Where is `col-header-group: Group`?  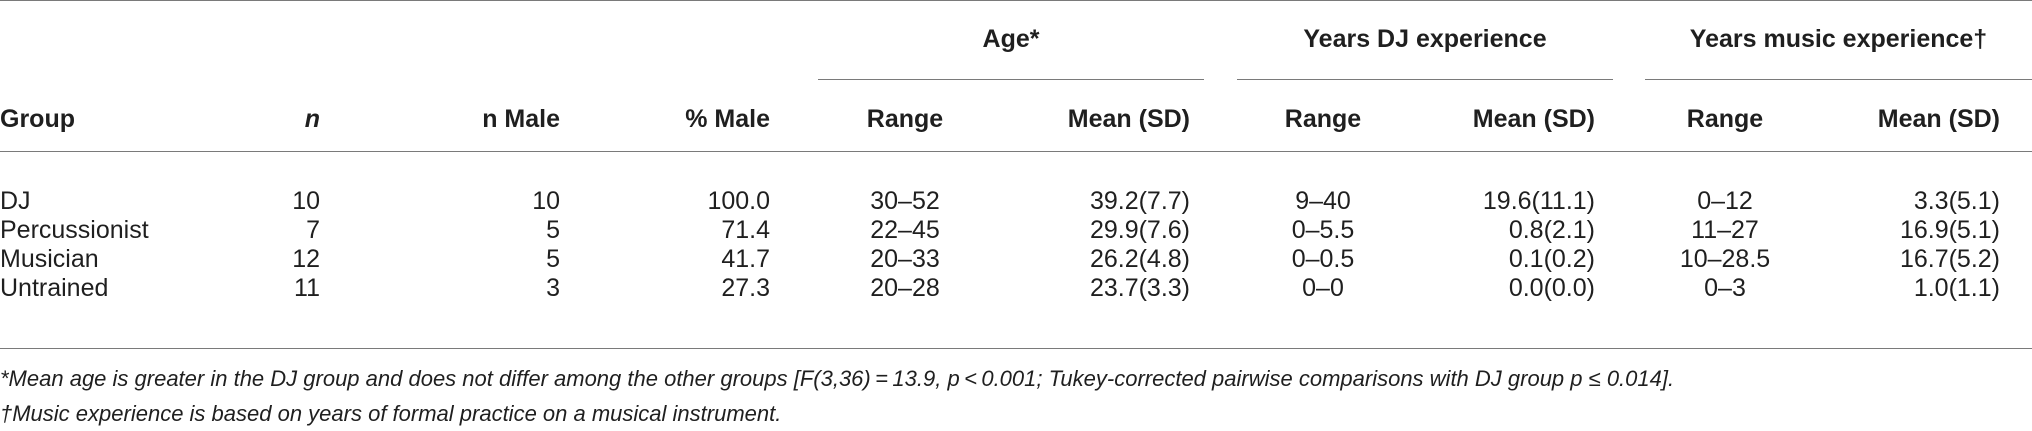 col-header-group: Group is located at coordinates (37, 119).